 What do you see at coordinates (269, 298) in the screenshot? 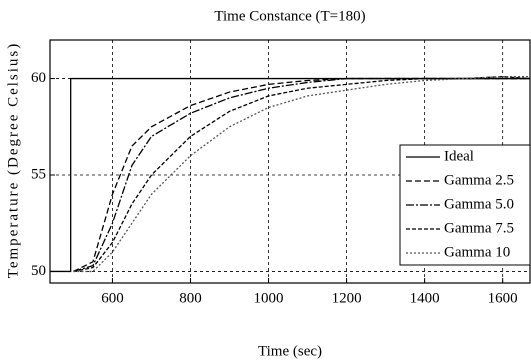
I see `x-tick-label: 1000` at bounding box center [269, 298].